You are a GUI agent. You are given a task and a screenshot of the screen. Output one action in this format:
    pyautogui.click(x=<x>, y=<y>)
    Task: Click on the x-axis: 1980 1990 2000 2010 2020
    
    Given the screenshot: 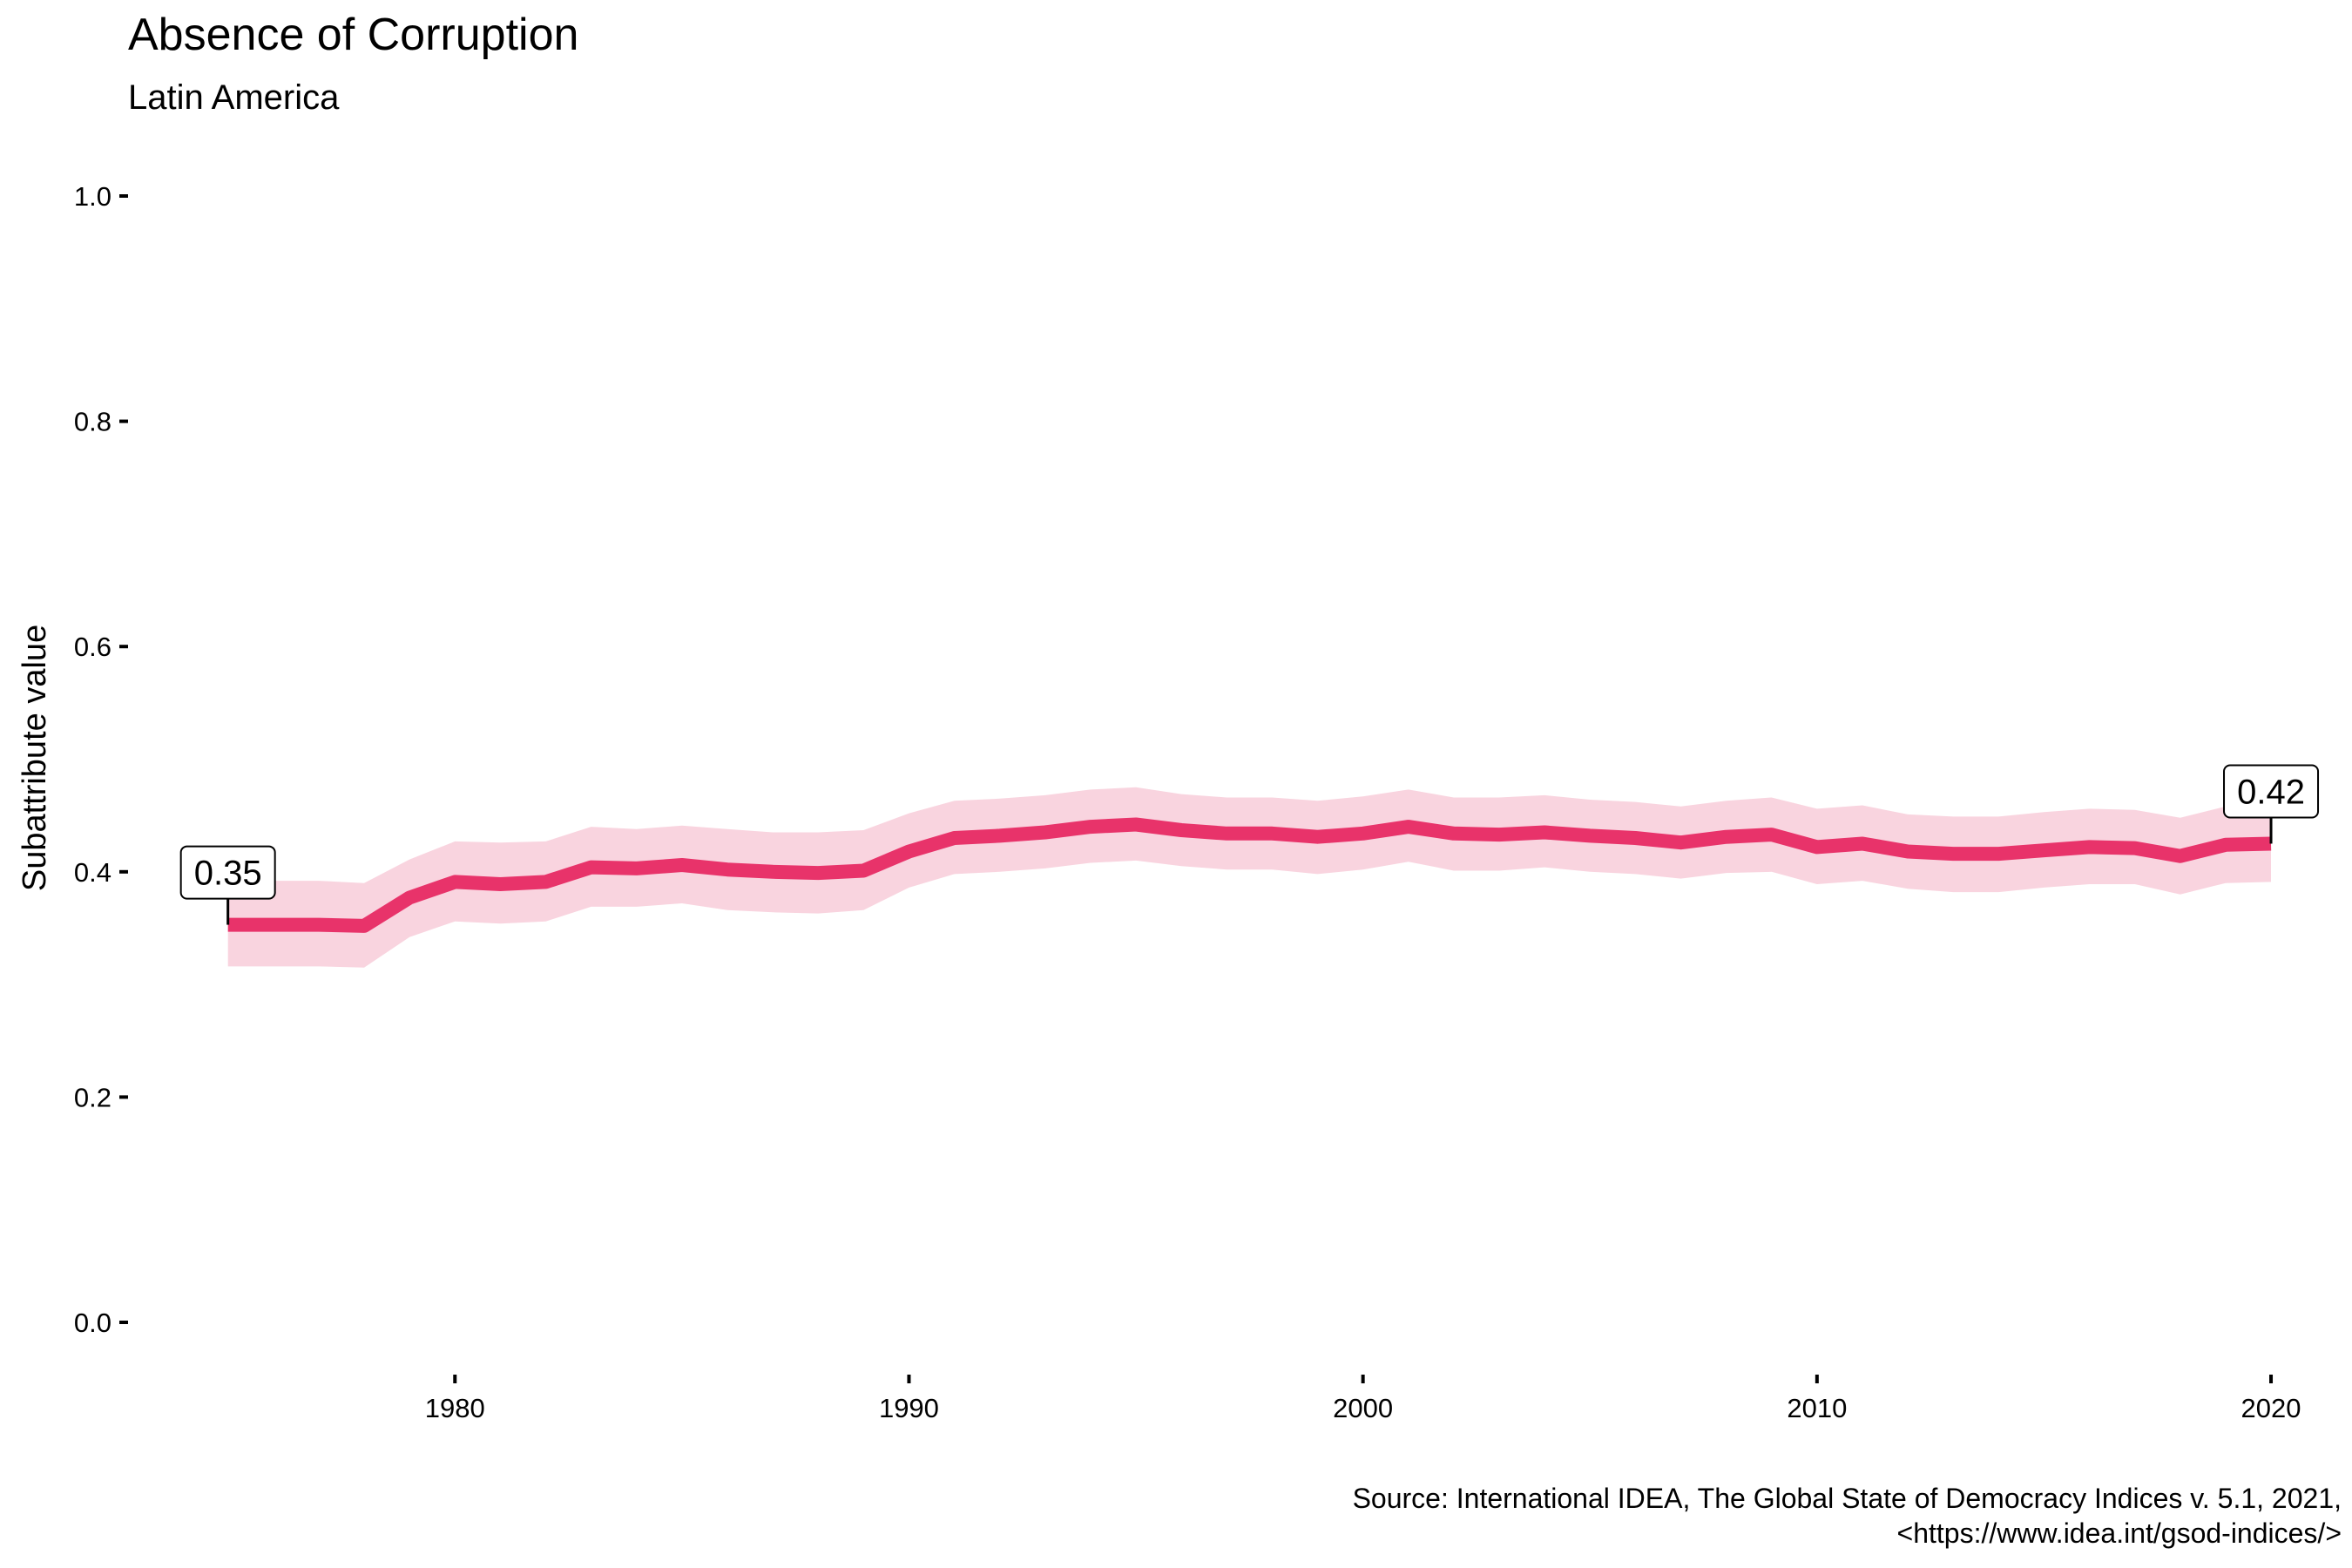 What is the action you would take?
    pyautogui.click(x=1363, y=1399)
    